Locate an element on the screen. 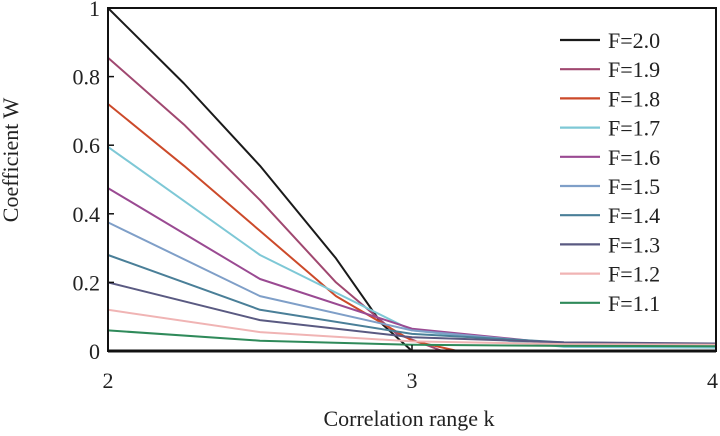 This screenshot has height=436, width=720. legend-label: F=1.2 is located at coordinates (634, 274).